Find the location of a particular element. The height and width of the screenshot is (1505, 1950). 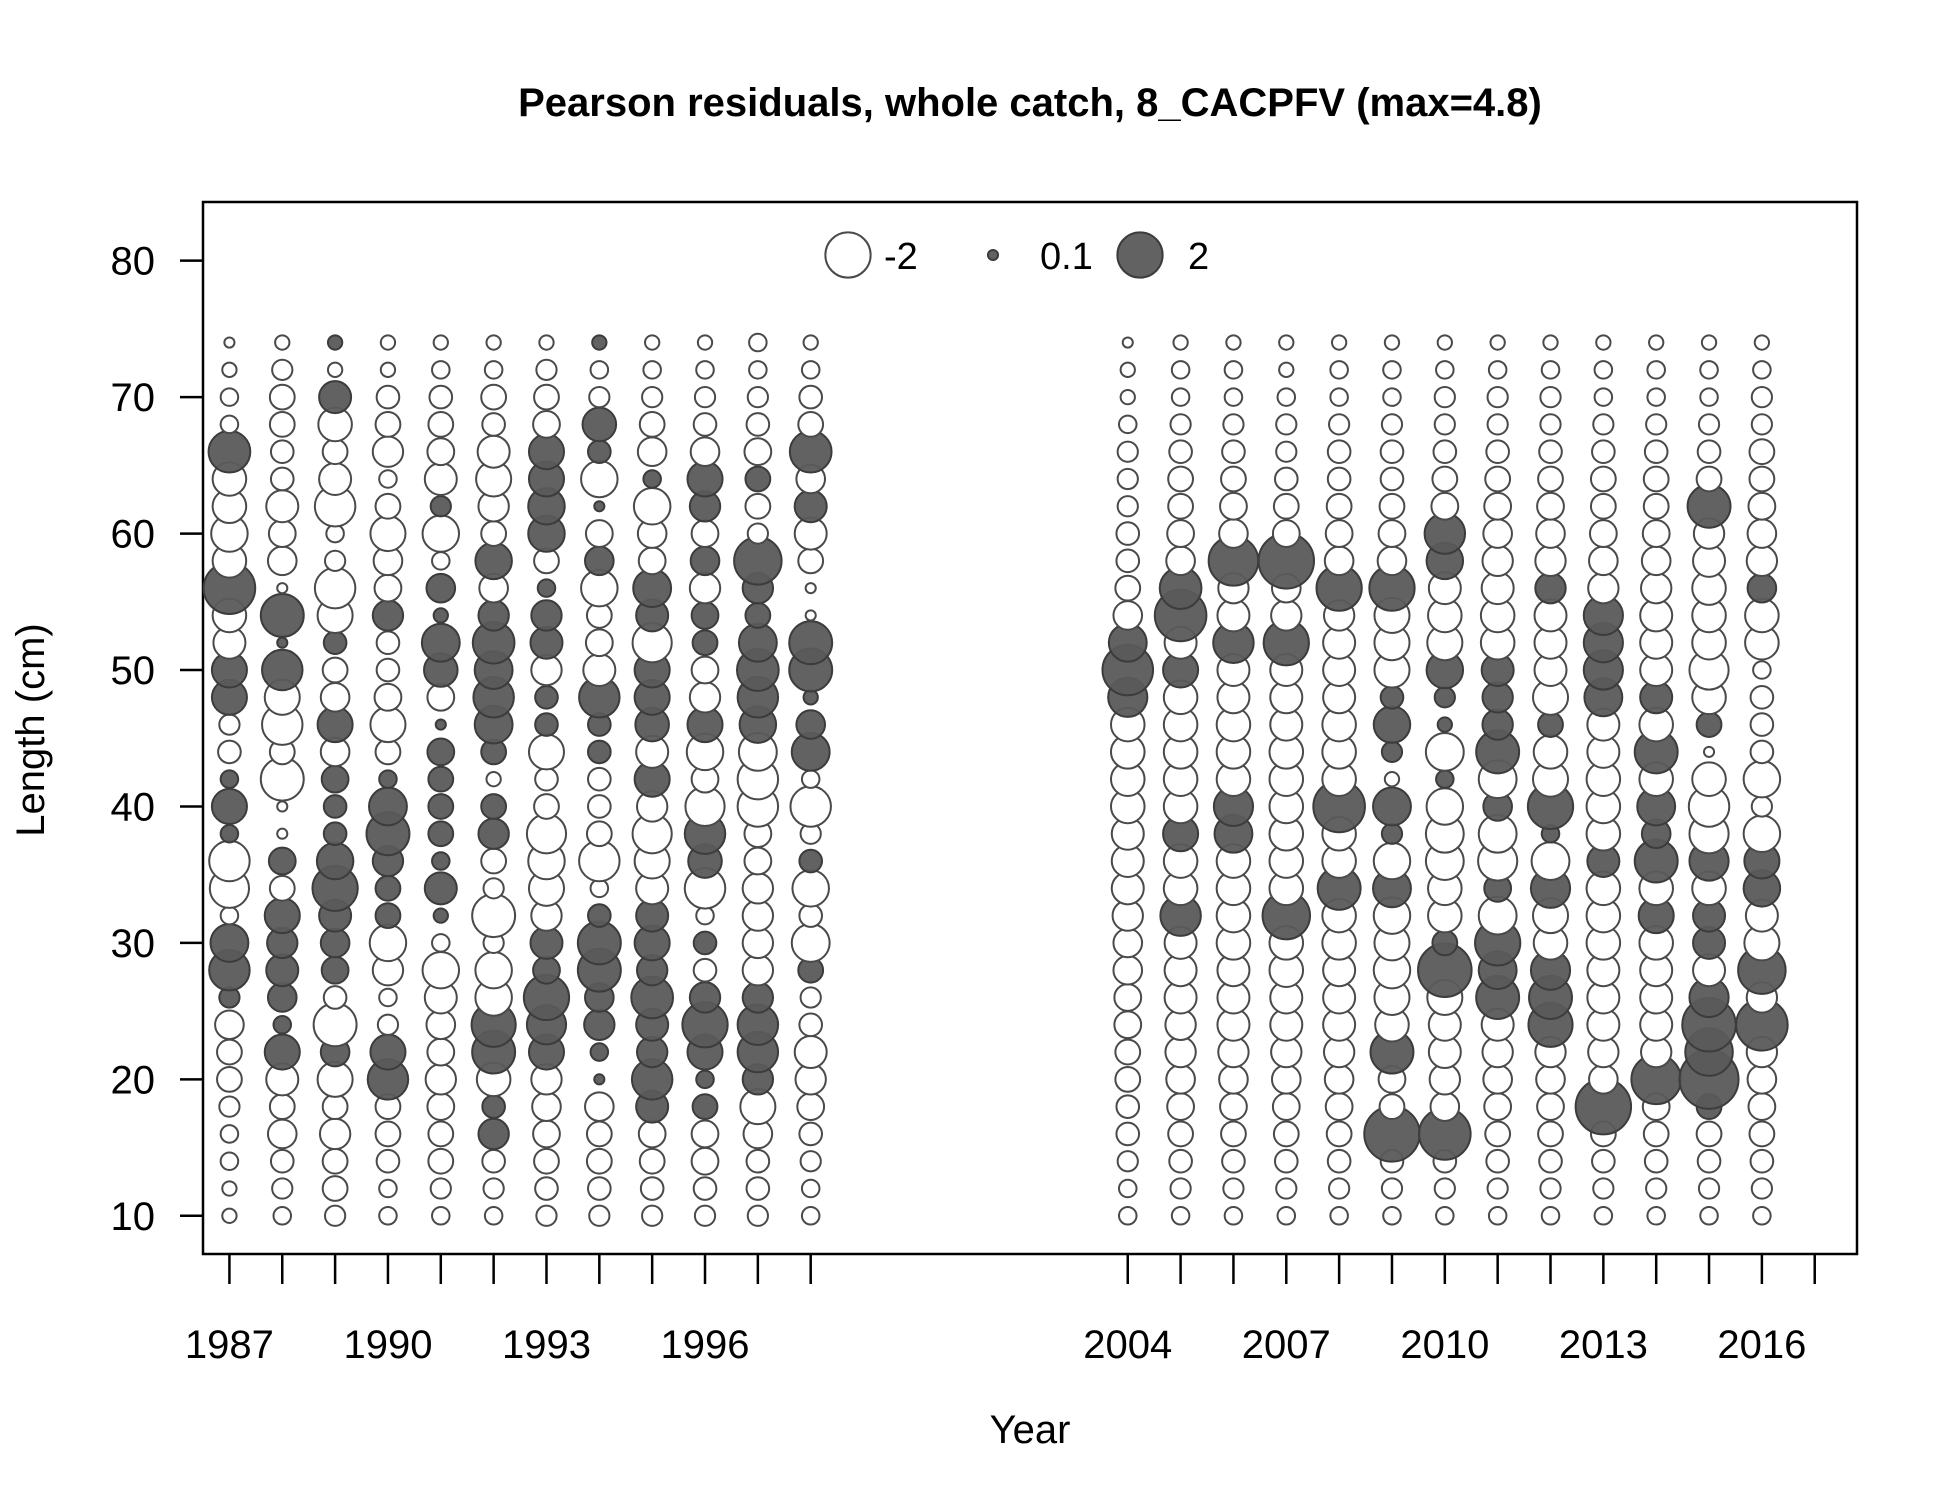

x-tick-label: 2016 is located at coordinates (1761, 1345).